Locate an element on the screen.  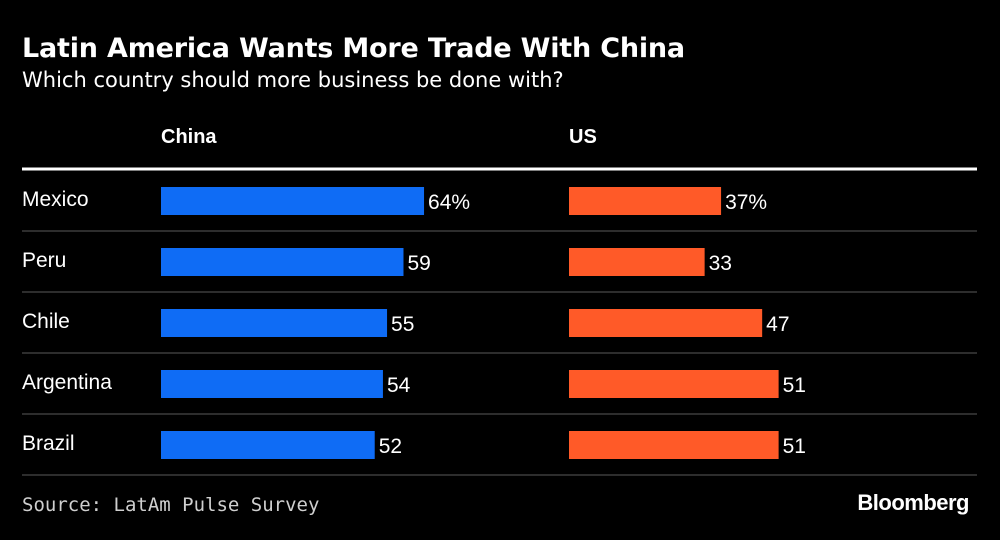
value-label-china-mexico: 64% is located at coordinates (449, 202).